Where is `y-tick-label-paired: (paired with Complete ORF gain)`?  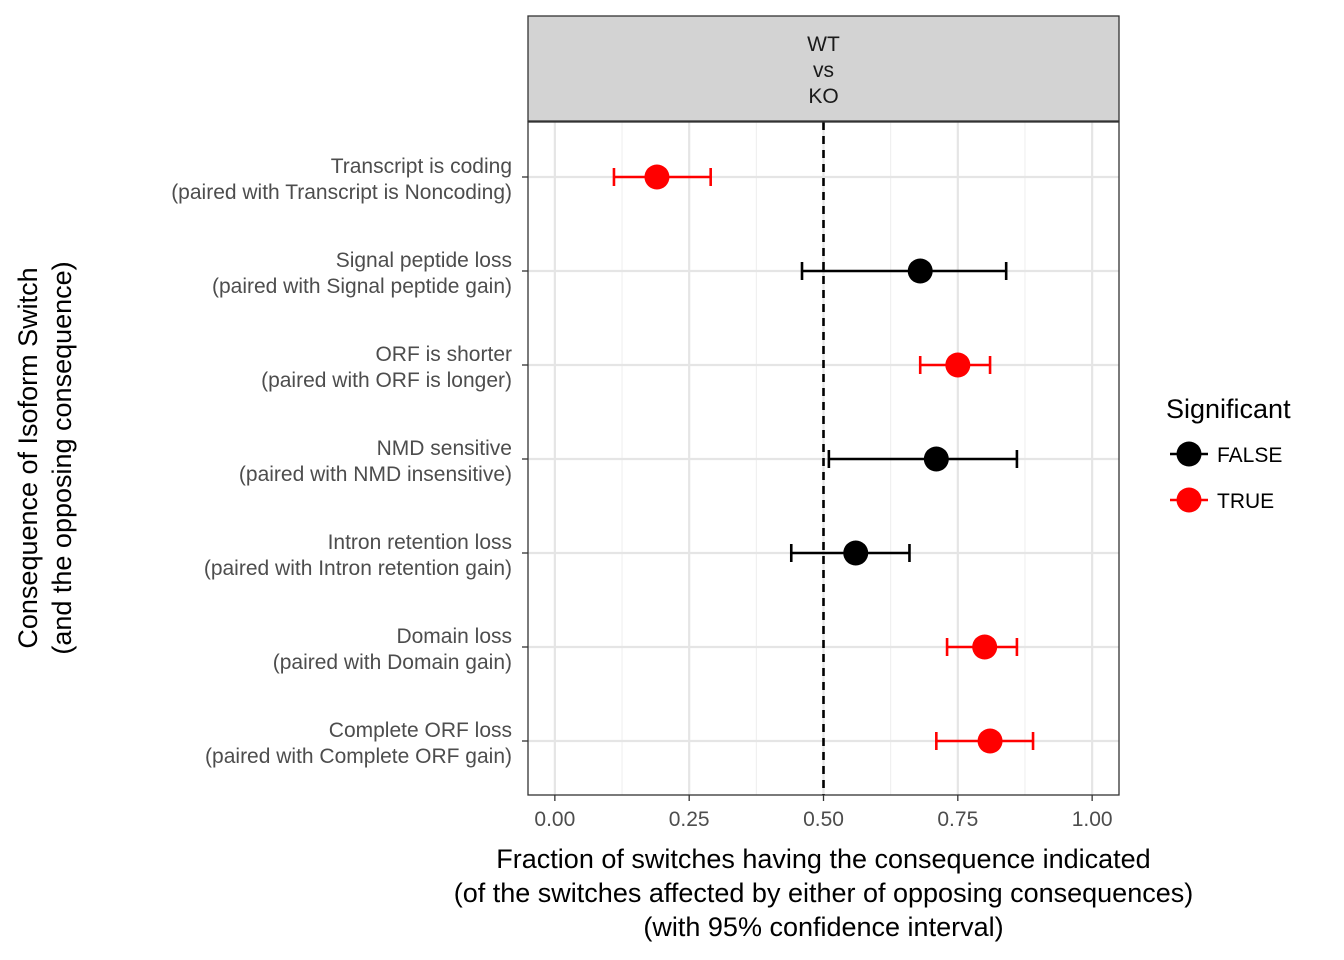 y-tick-label-paired: (paired with Complete ORF gain) is located at coordinates (358, 756).